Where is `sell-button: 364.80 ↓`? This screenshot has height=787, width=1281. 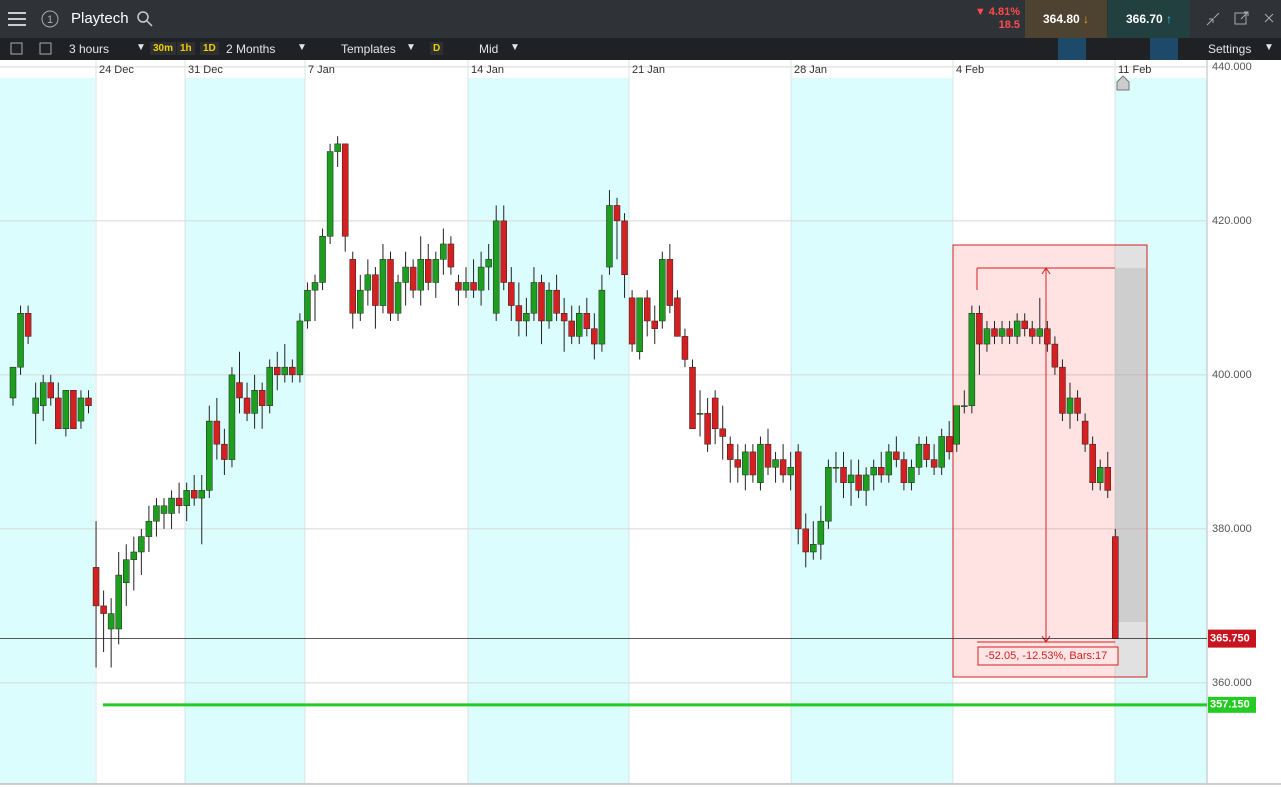 sell-button: 364.80 ↓ is located at coordinates (1066, 19).